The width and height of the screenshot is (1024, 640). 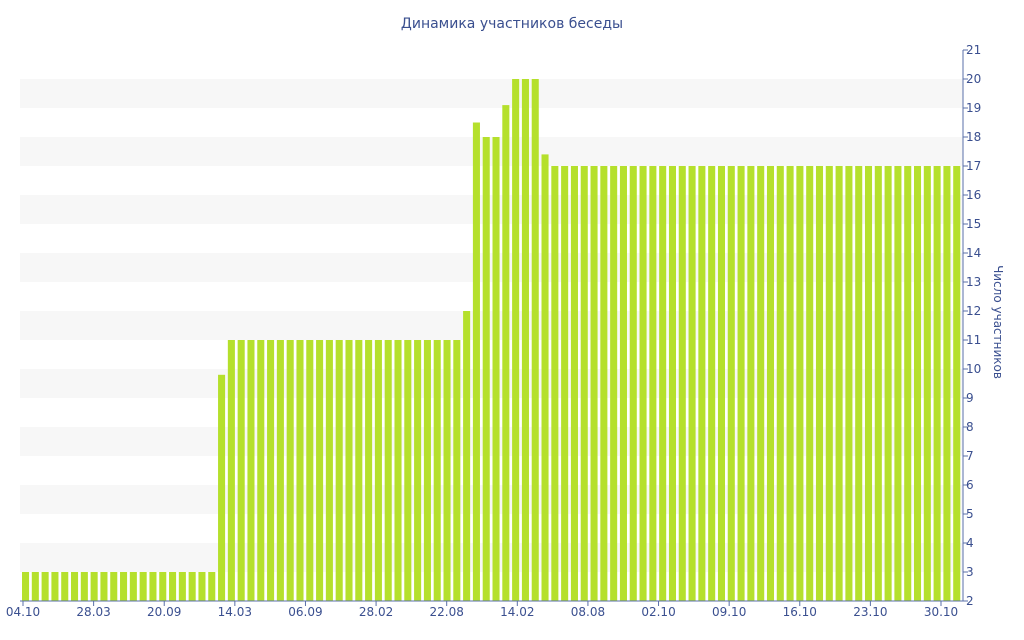 I want to click on y-tick-label: 20, so click(x=973, y=79).